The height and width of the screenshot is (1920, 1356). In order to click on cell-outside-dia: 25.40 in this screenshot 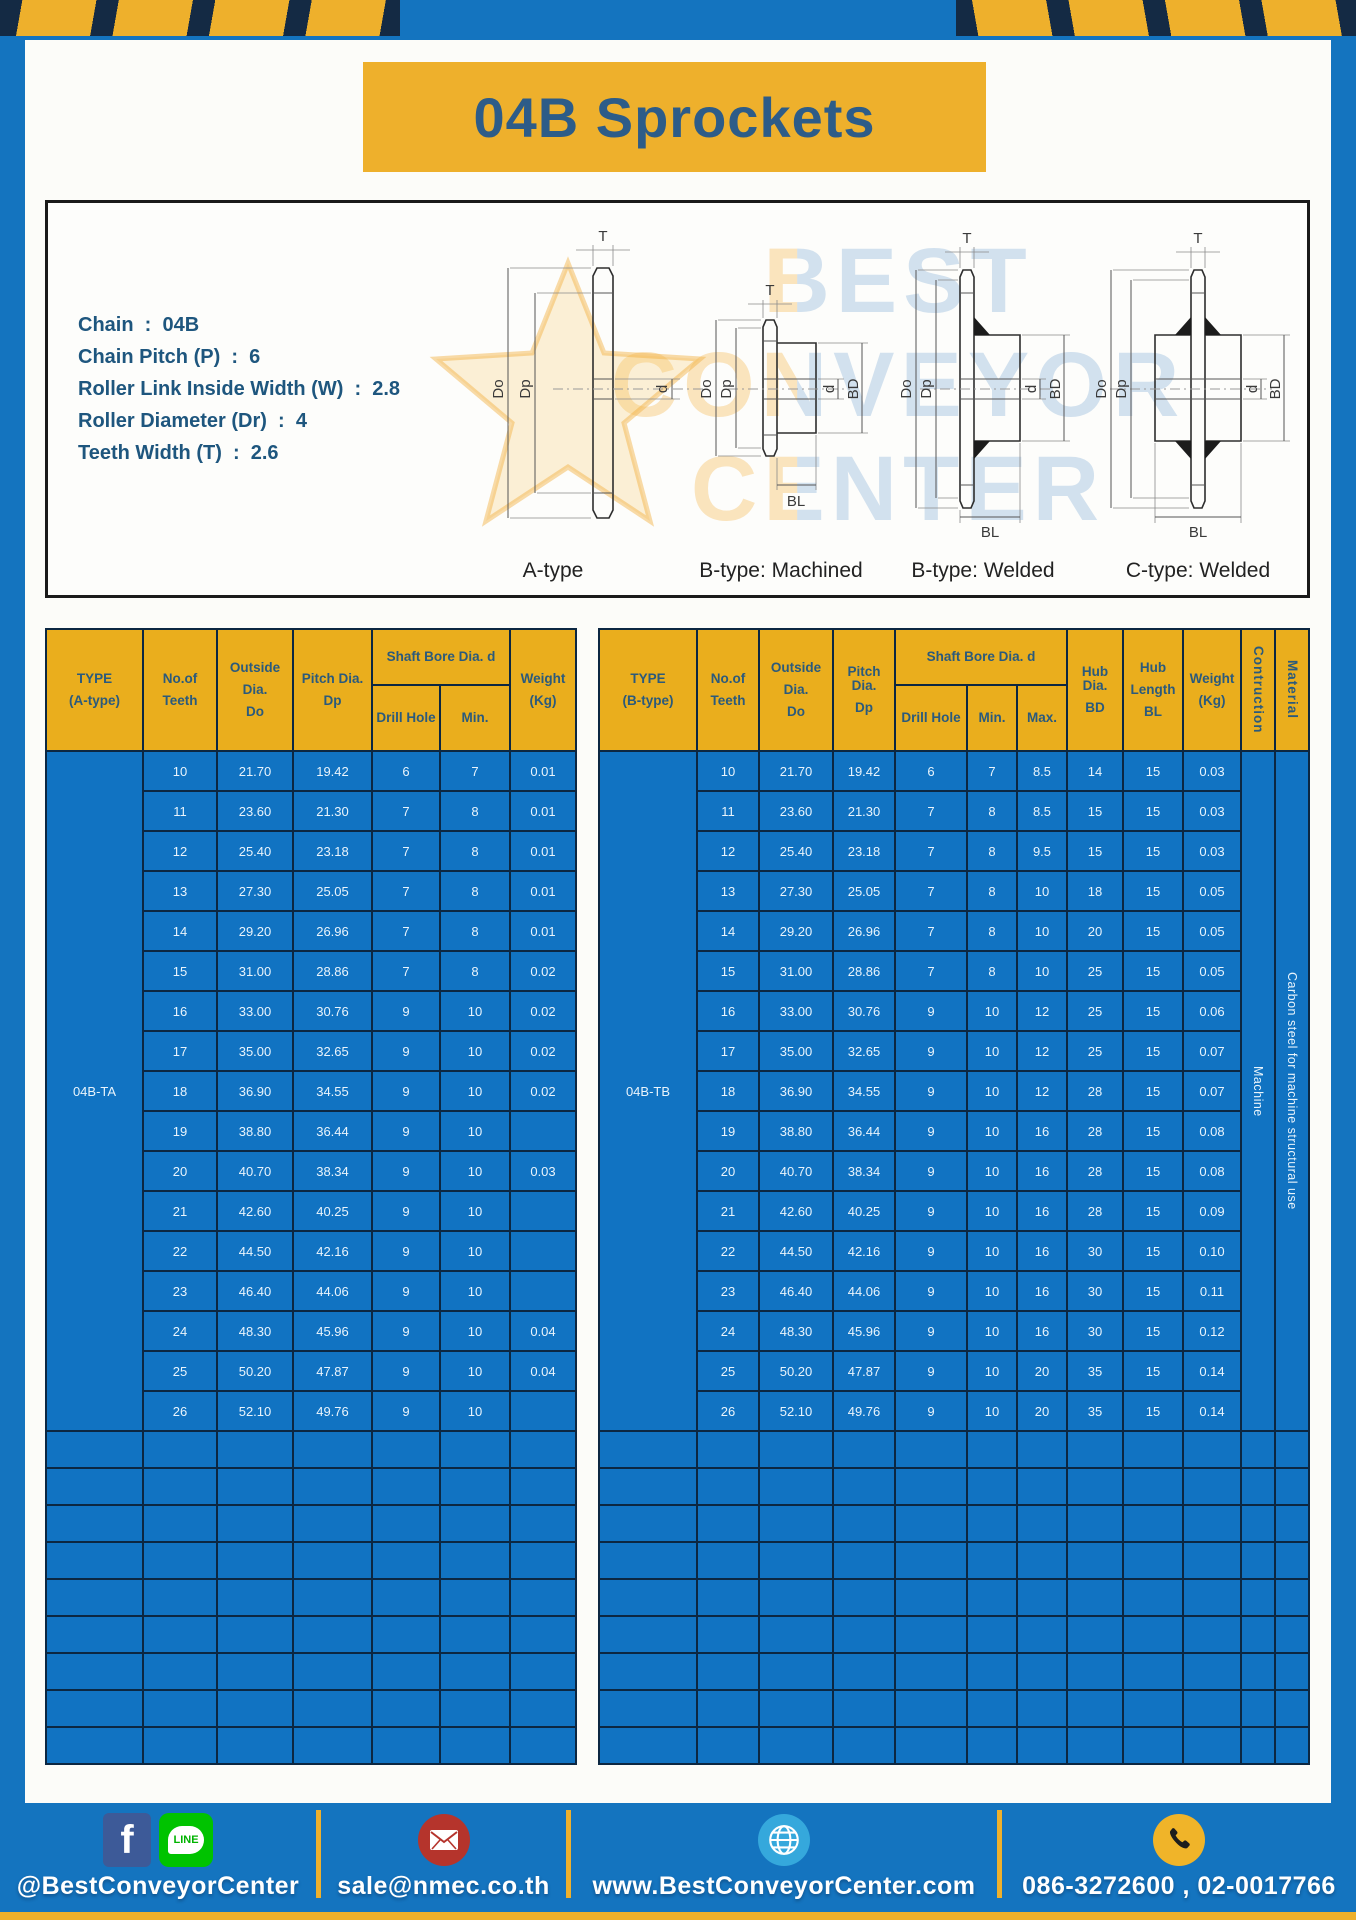, I will do `click(796, 851)`.